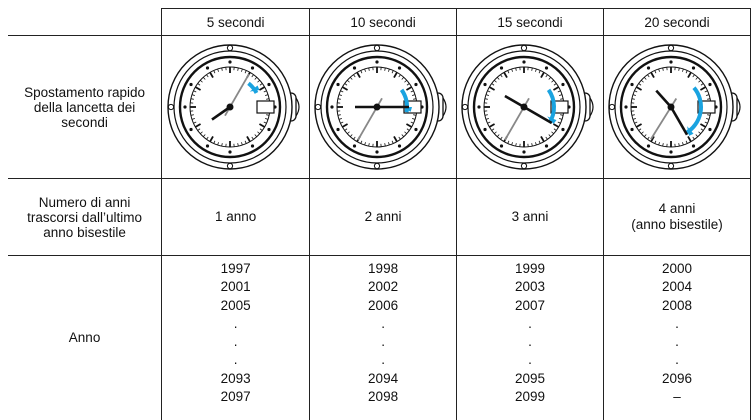 The image size is (751, 420). I want to click on year: 2096, so click(677, 379).